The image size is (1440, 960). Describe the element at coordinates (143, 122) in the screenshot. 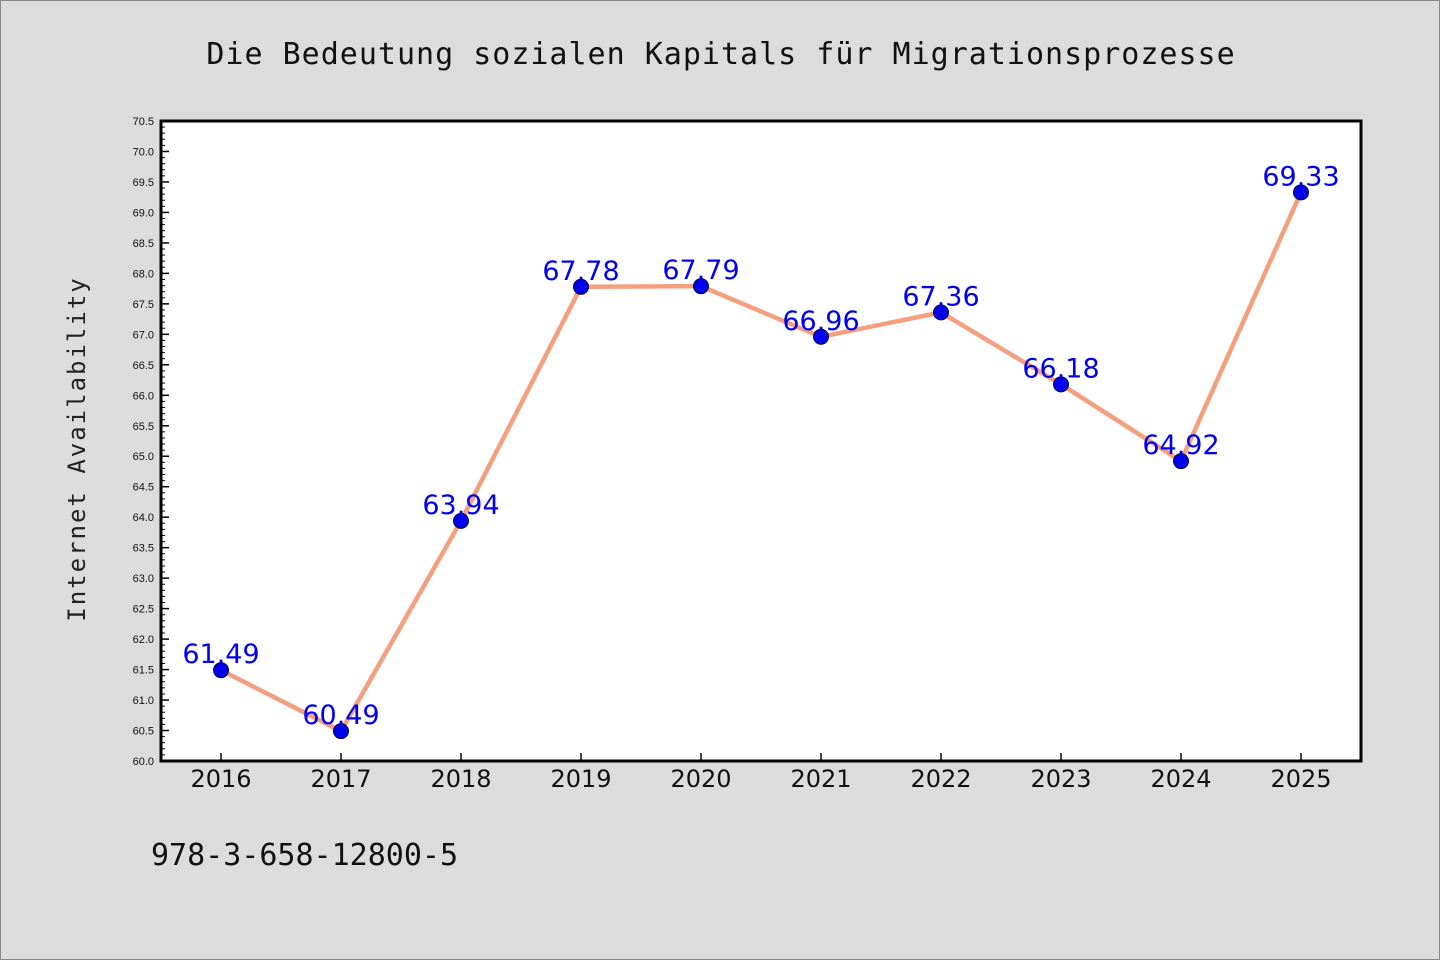

I see `y-tick-label: 70.5` at that location.